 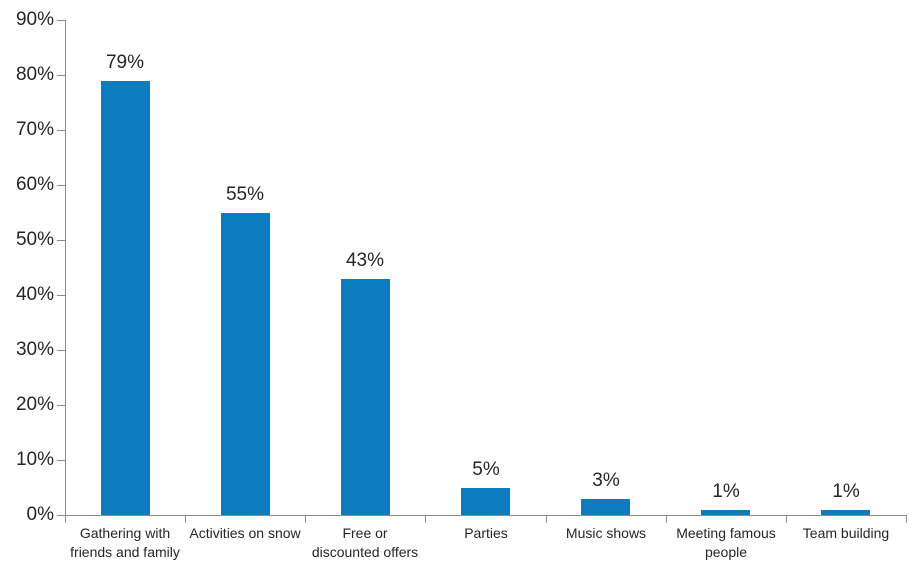 I want to click on y-axis-tick-label: 30%, so click(x=34, y=349).